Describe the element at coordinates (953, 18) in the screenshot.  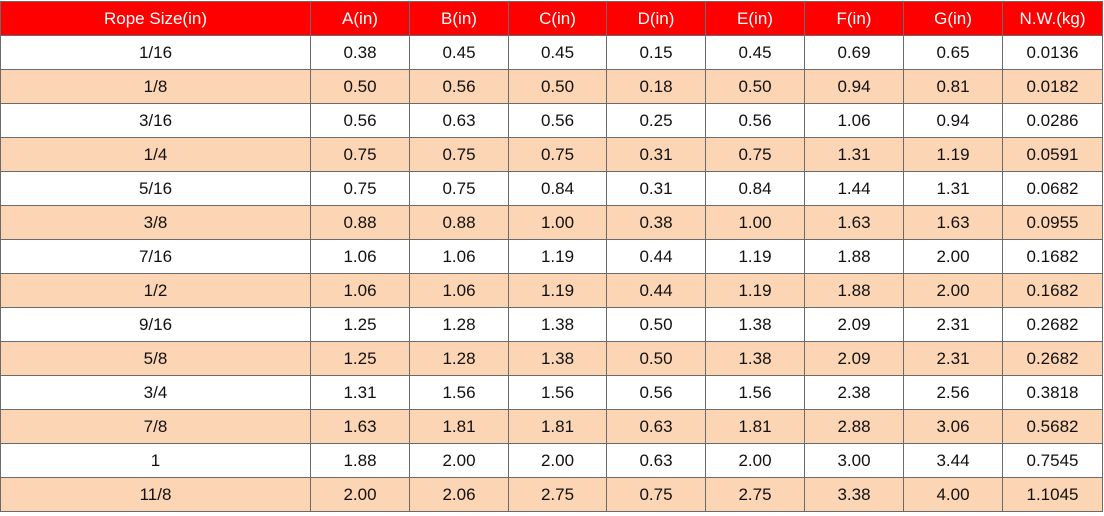
I see `header-cell: G(in)` at that location.